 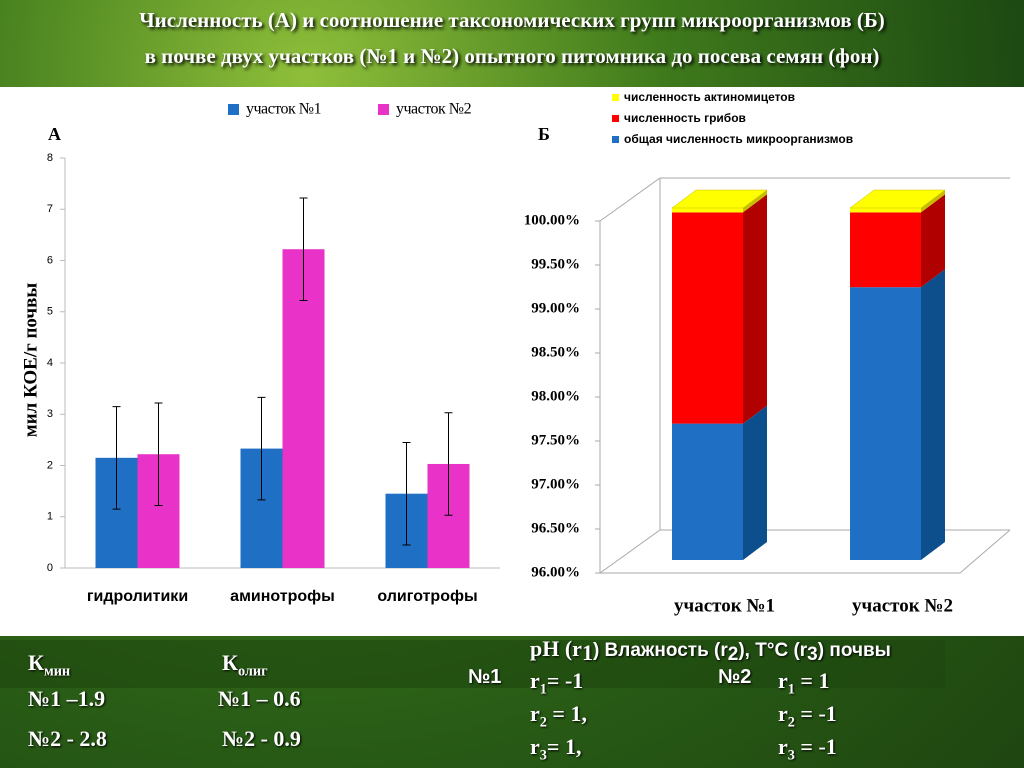 What do you see at coordinates (738, 139) in the screenshot?
I see `legend-label: общая численность микроорганизмов` at bounding box center [738, 139].